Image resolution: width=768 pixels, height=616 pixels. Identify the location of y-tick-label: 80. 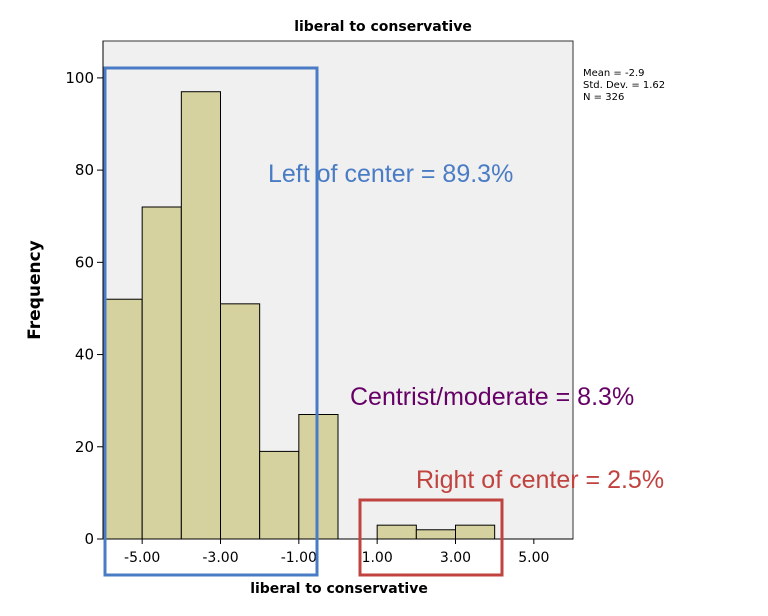
(84, 170).